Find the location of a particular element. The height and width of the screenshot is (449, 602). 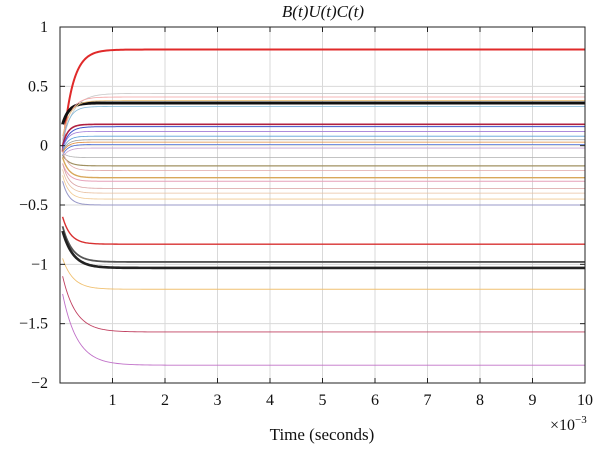

x-tick-label: 4 is located at coordinates (270, 400).